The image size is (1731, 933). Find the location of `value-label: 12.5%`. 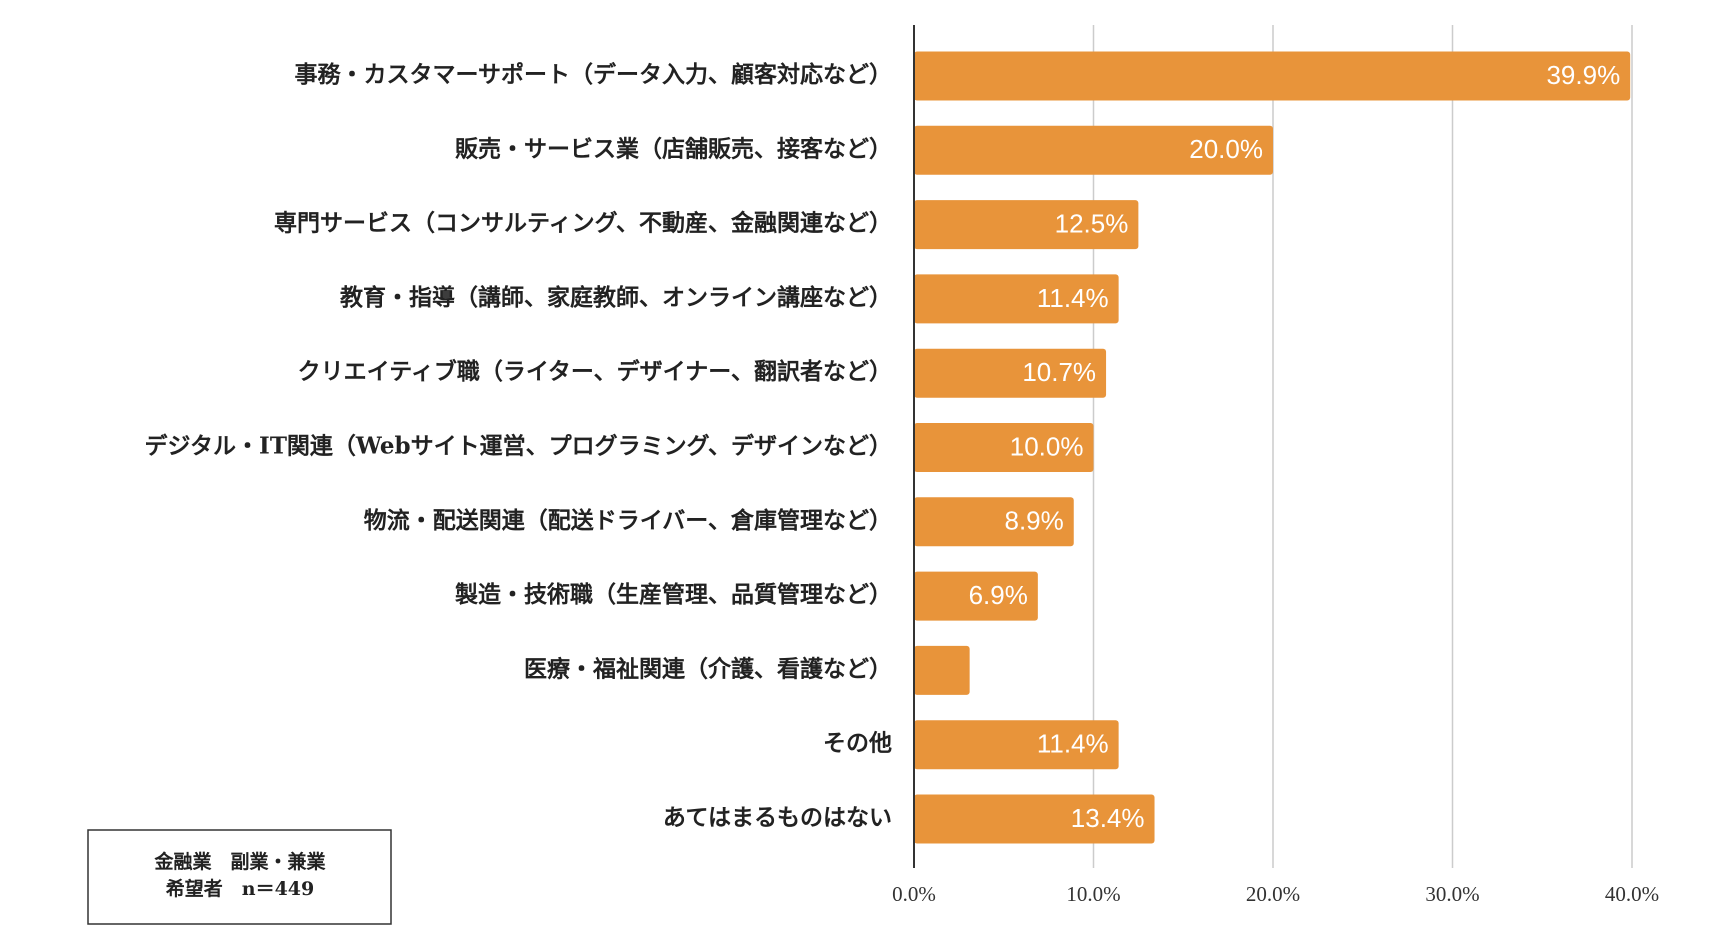

value-label: 12.5% is located at coordinates (1092, 223).